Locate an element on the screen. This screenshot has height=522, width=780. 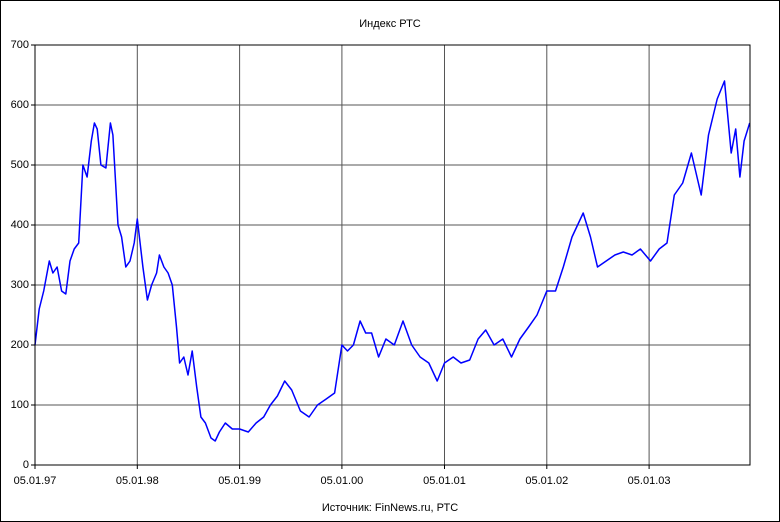
y-tick-label: 100 is located at coordinates (20, 405).